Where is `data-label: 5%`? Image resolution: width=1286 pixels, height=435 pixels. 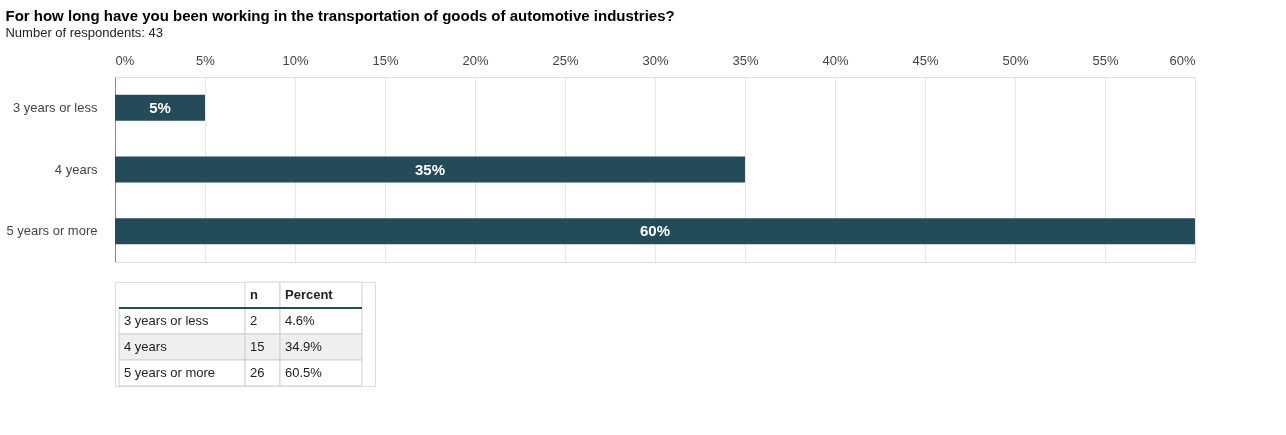 data-label: 5% is located at coordinates (160, 107).